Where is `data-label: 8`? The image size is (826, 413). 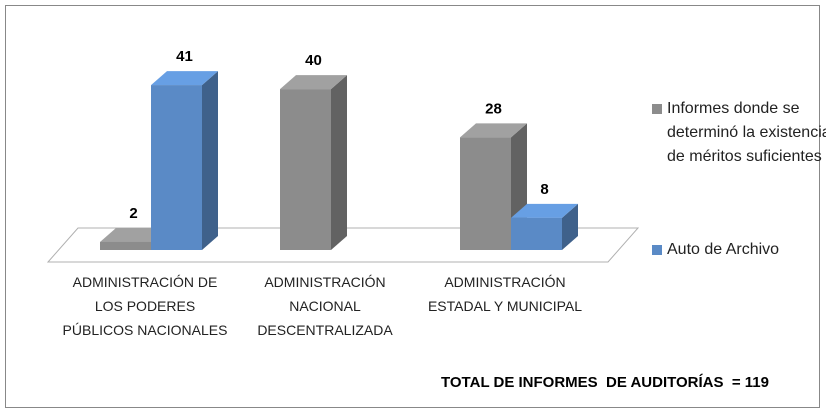 data-label: 8 is located at coordinates (544, 189).